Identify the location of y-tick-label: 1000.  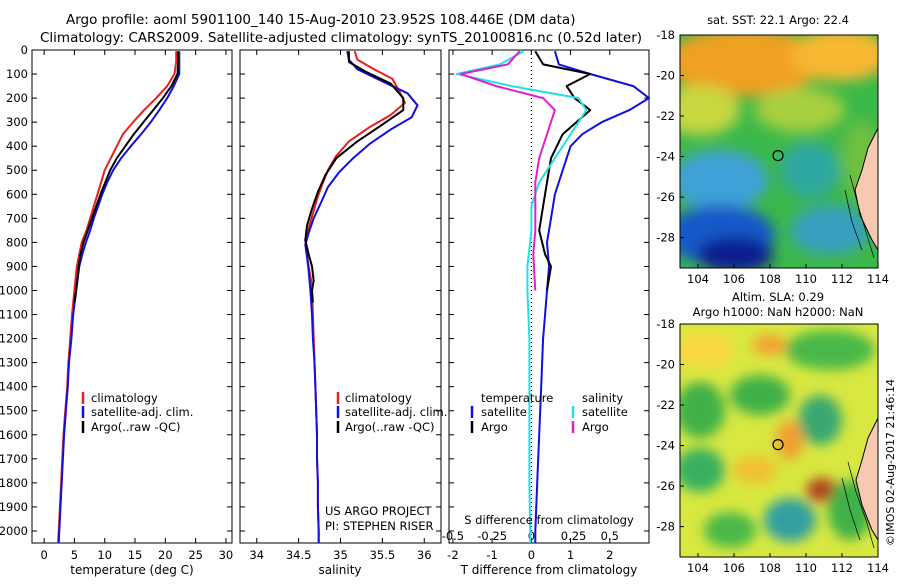
(14, 290).